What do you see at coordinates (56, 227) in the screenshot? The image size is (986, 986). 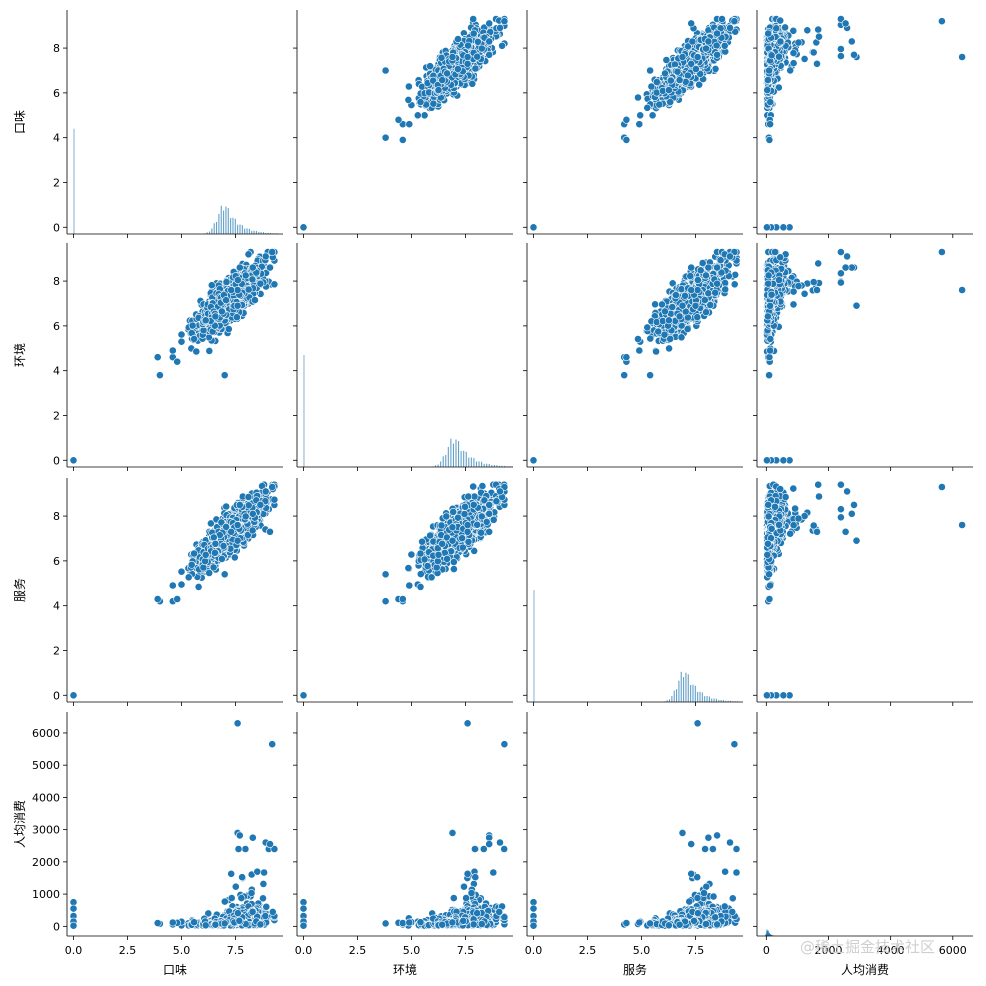 I see `y-tick-label: 0` at bounding box center [56, 227].